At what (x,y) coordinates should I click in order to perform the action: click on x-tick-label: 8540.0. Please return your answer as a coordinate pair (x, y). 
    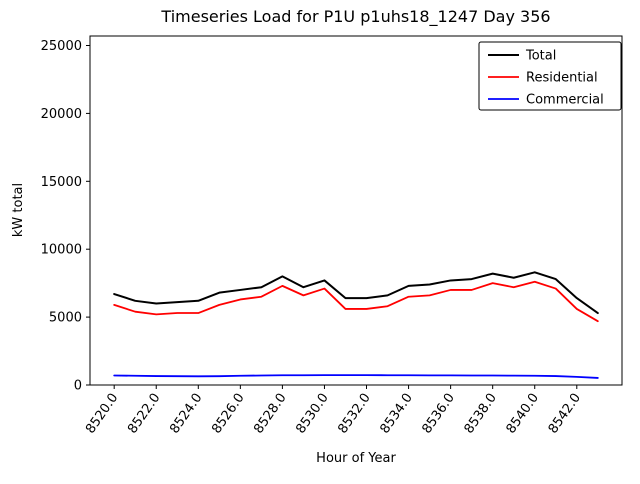
    Looking at the image, I should click on (523, 414).